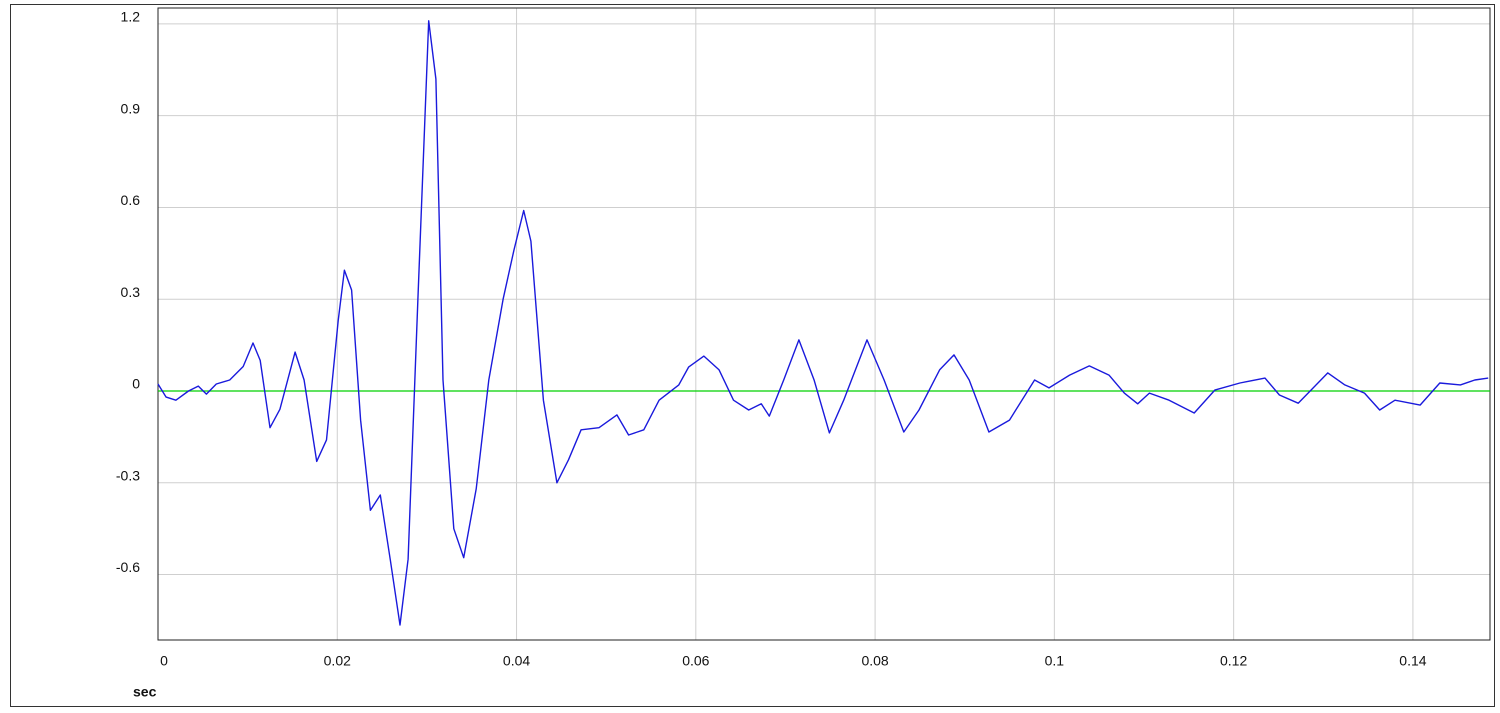 Image resolution: width=1500 pixels, height=713 pixels. I want to click on x-tick-label: 0.04, so click(516, 661).